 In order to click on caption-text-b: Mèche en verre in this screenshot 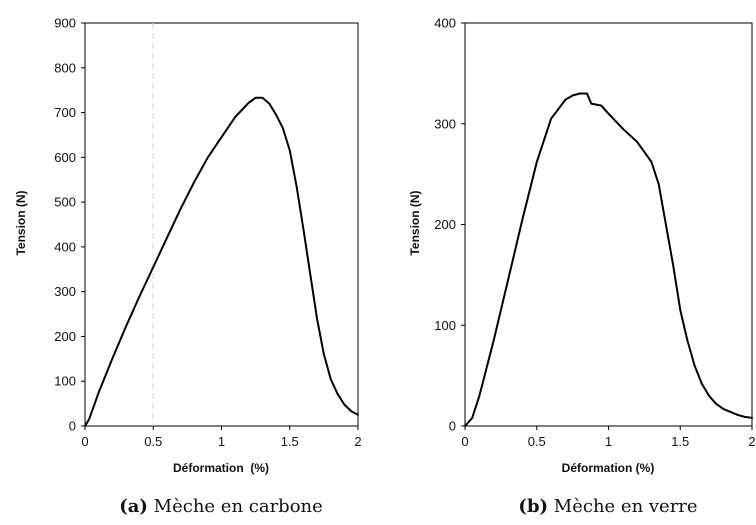, I will do `click(626, 506)`.